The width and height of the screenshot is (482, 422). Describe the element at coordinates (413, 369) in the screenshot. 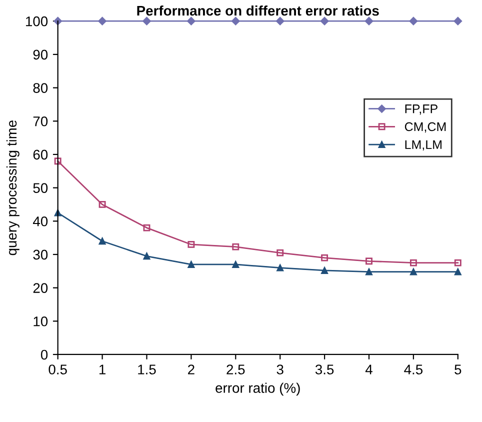

I see `x-tick-label: 4.5` at that location.